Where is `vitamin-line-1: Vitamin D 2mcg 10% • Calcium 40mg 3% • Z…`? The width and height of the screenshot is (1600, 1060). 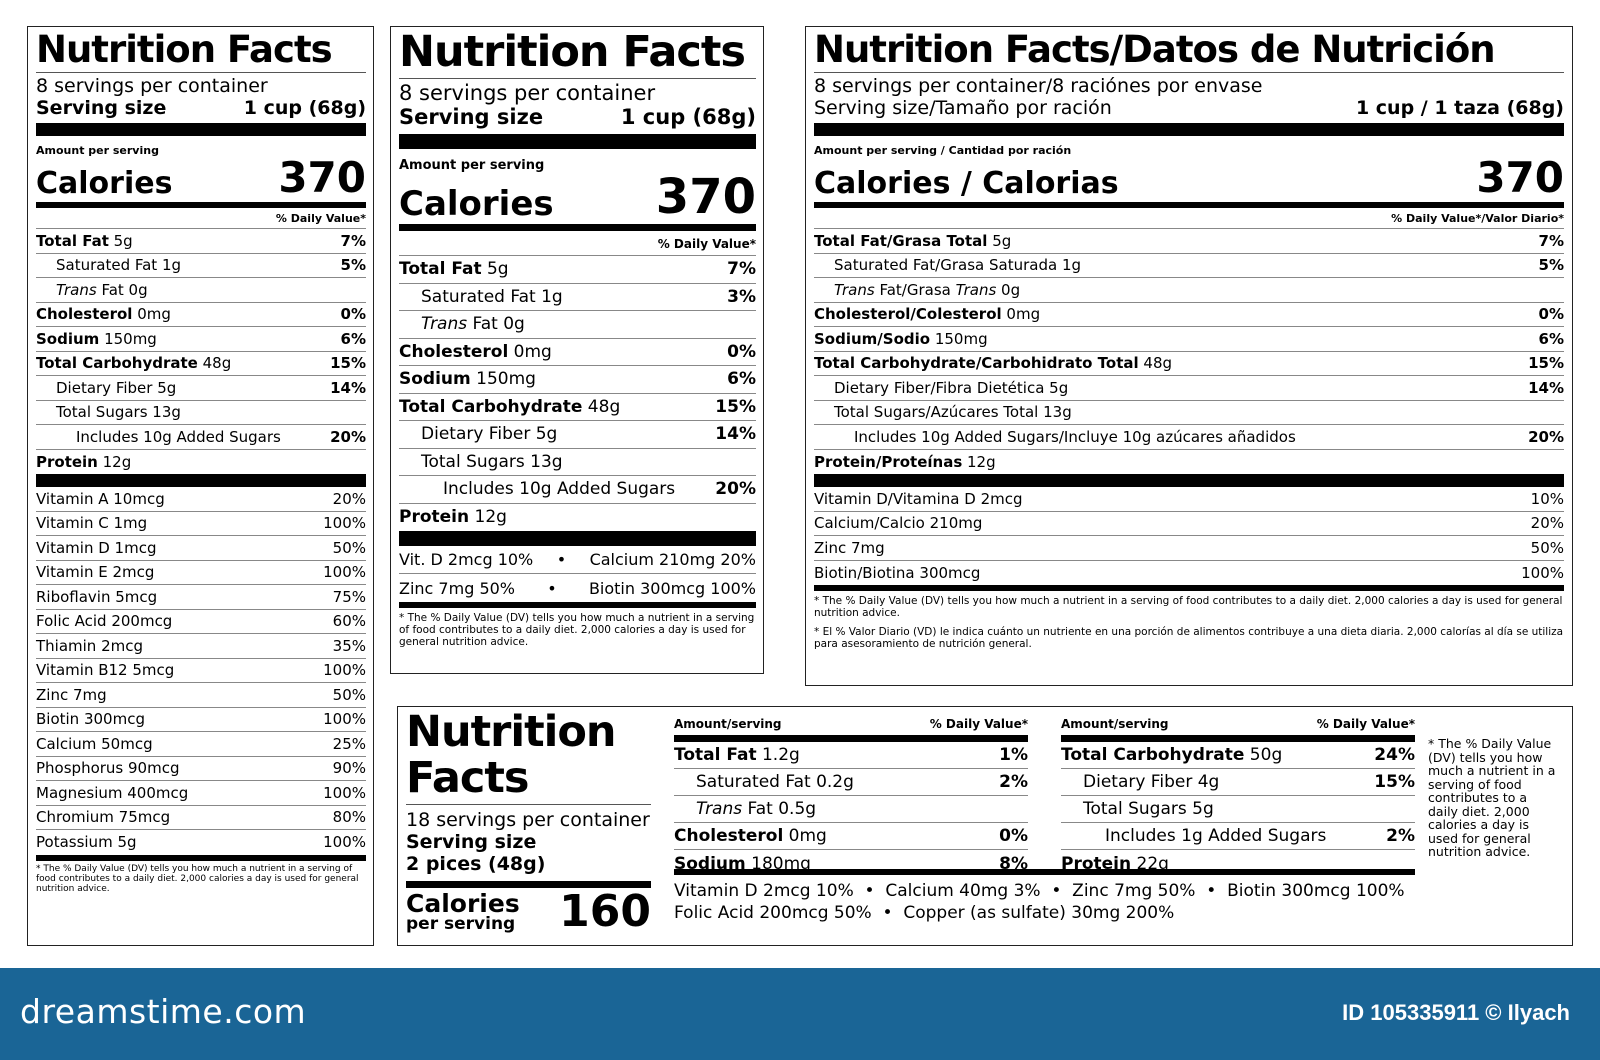
vitamin-line-1: Vitamin D 2mcg 10% • Calcium 40mg 3% • Z… is located at coordinates (1039, 891).